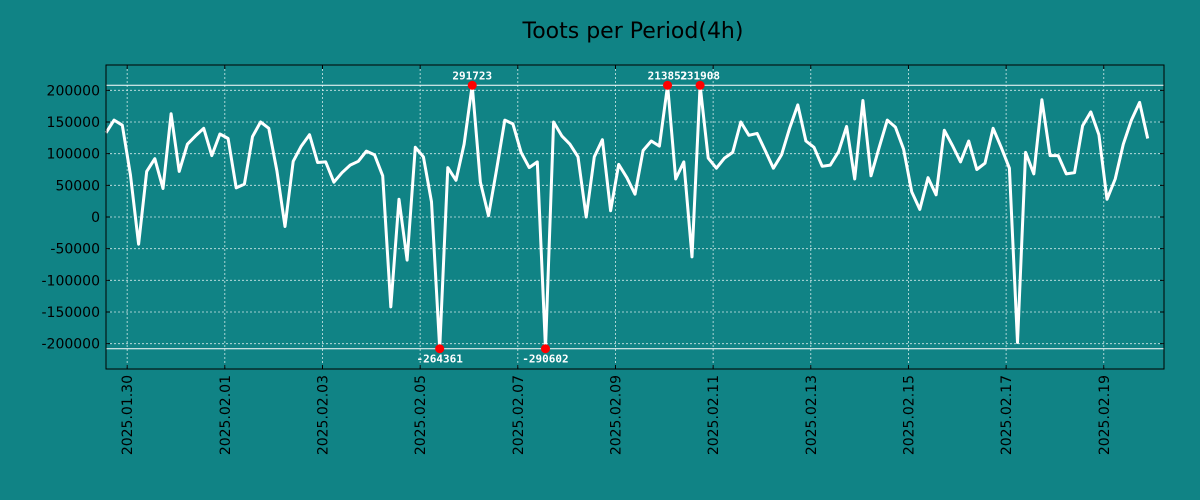 This screenshot has height=500, width=1200. Describe the element at coordinates (71, 281) in the screenshot. I see `y-tick-label: -100000` at that location.